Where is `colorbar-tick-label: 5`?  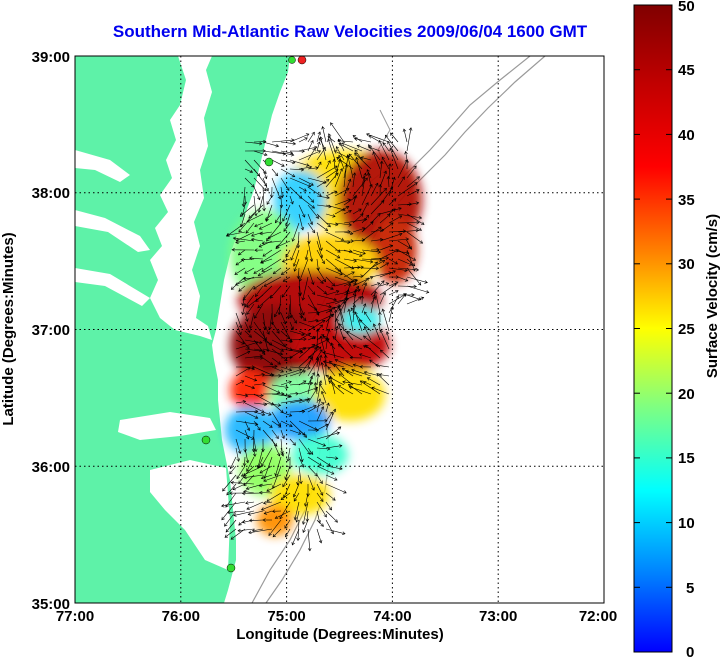 colorbar-tick-label: 5 is located at coordinates (690, 588).